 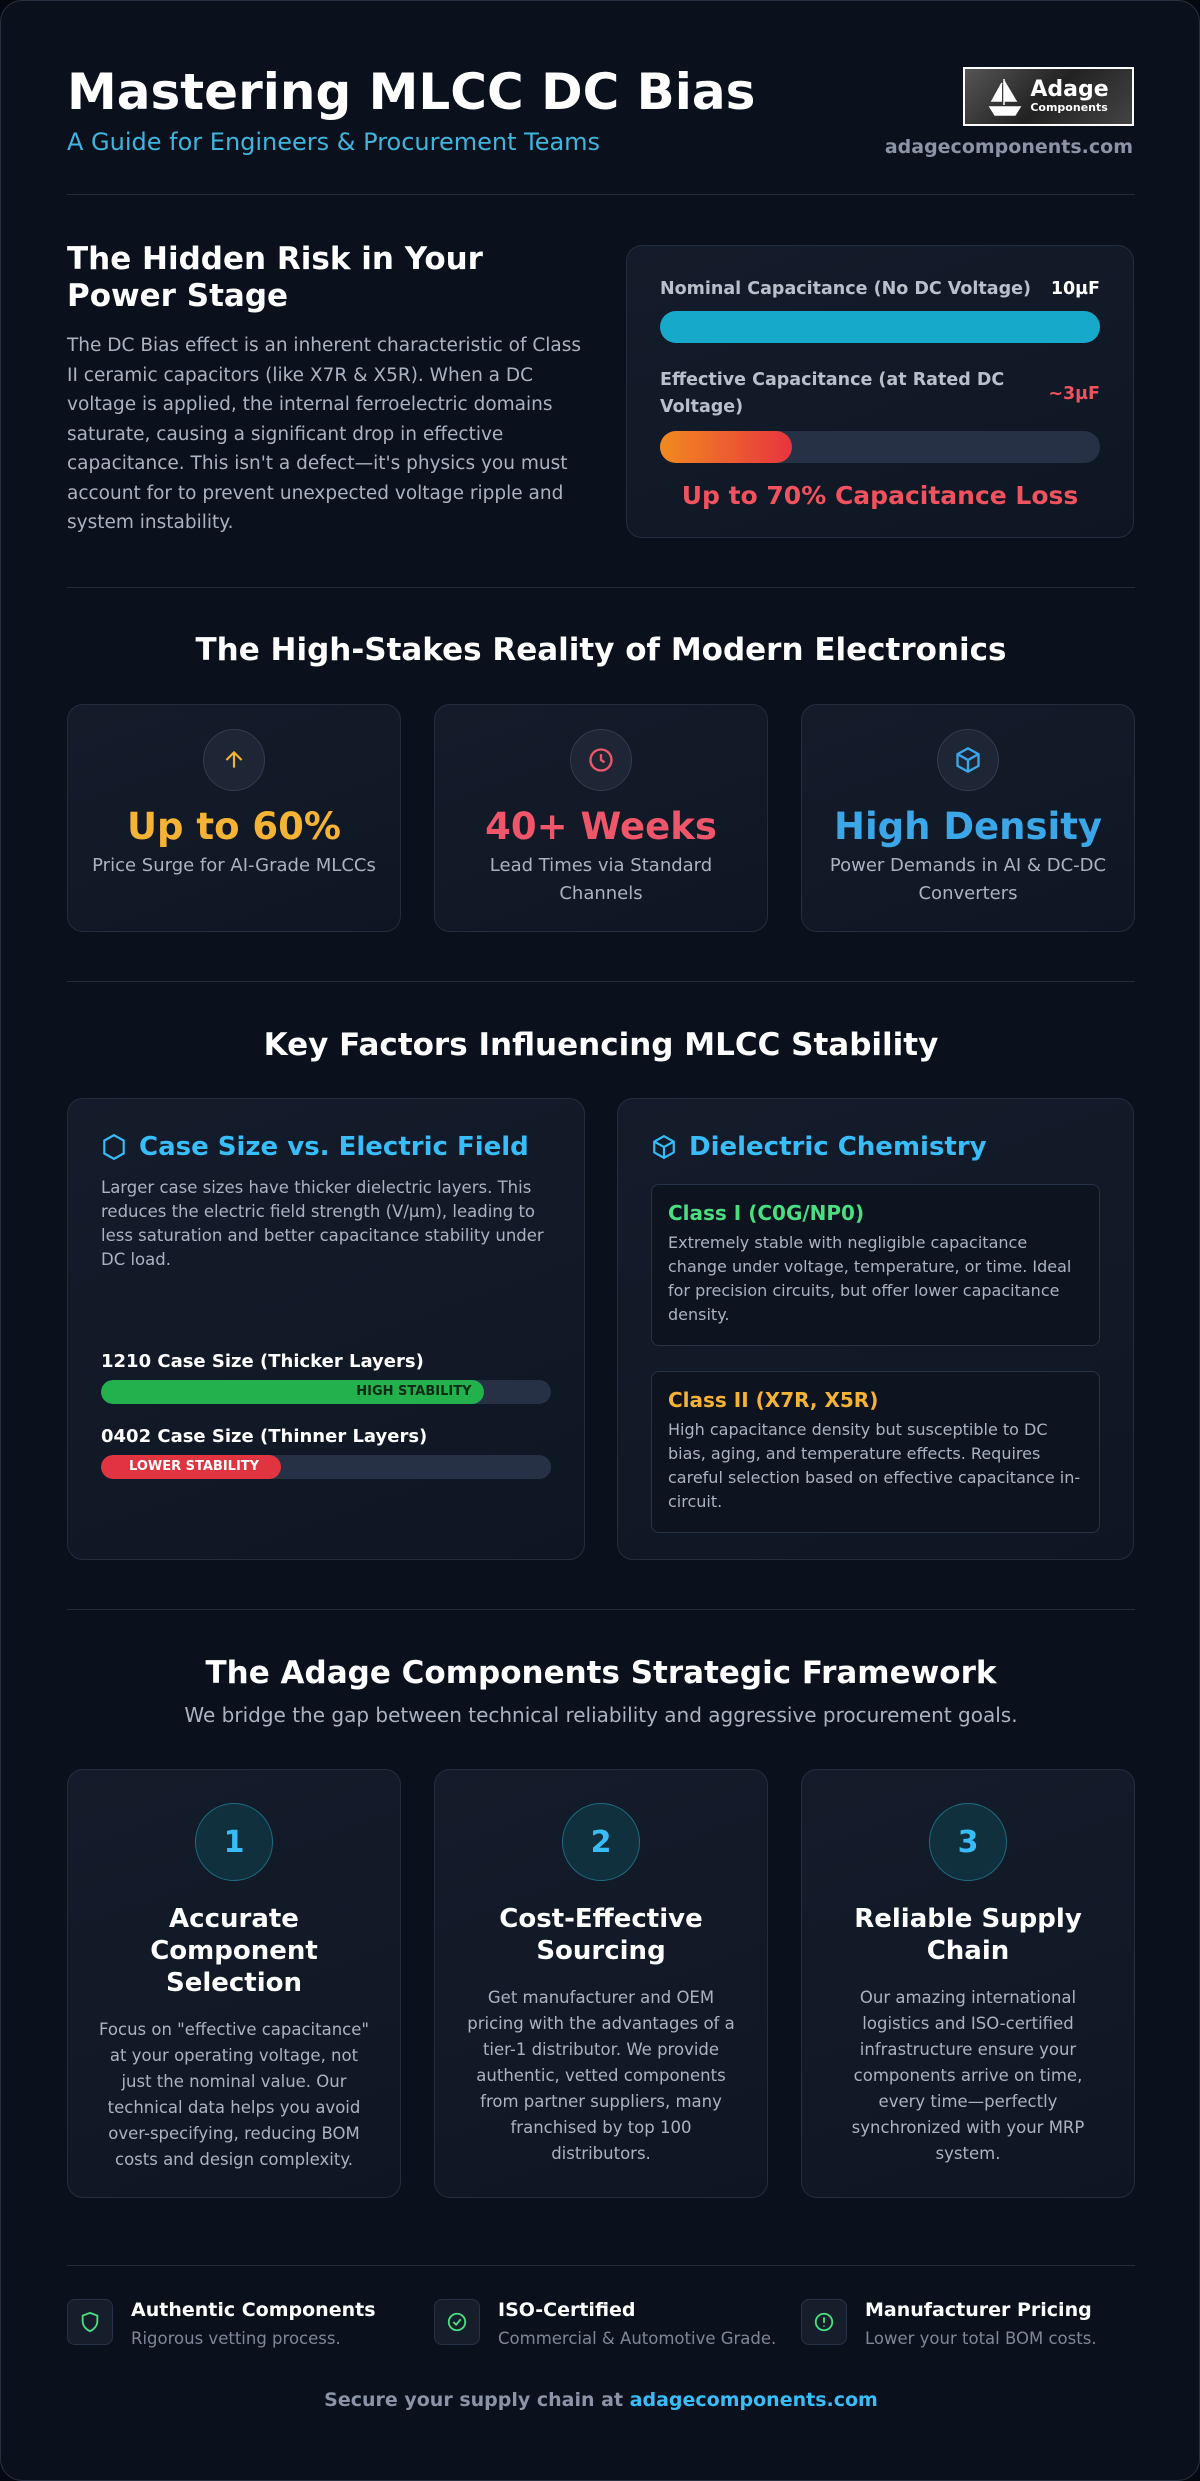 What do you see at coordinates (845, 289) in the screenshot?
I see `nominal-label: Nominal Capacitance (No DC Voltage)` at bounding box center [845, 289].